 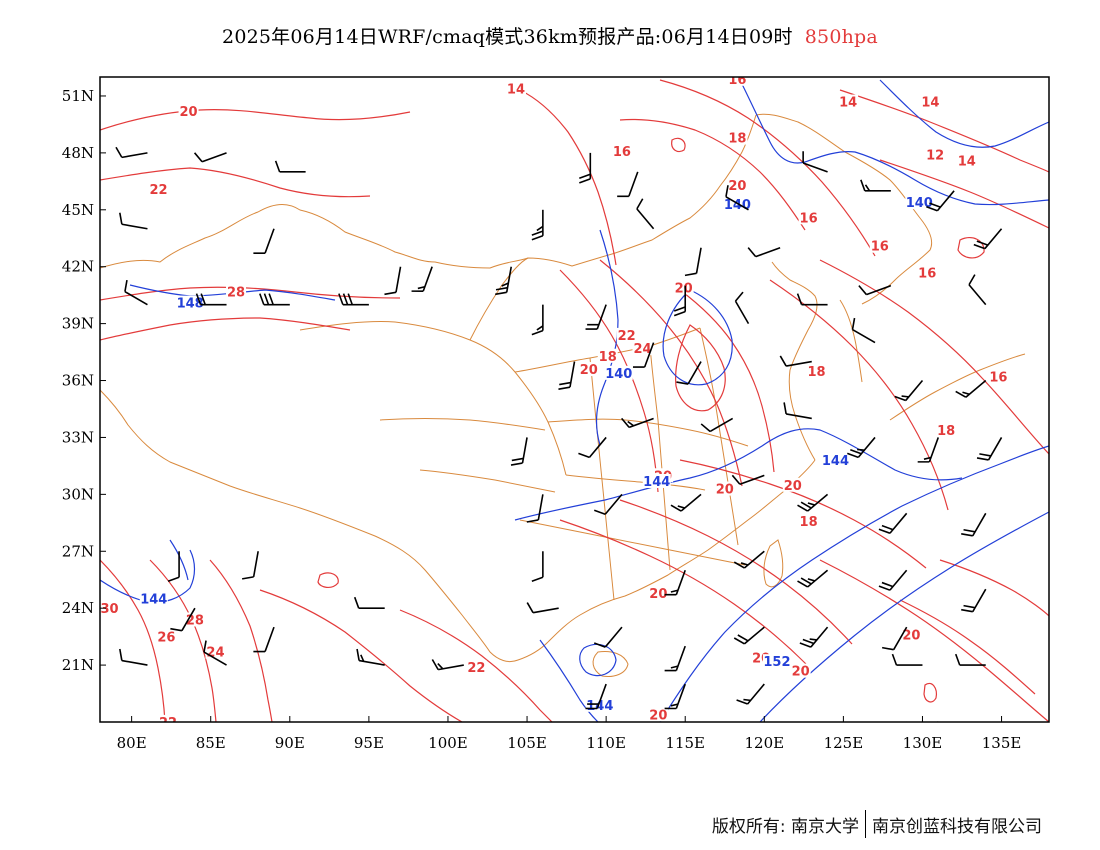 I want to click on isotherm-h, so click(x=944, y=131).